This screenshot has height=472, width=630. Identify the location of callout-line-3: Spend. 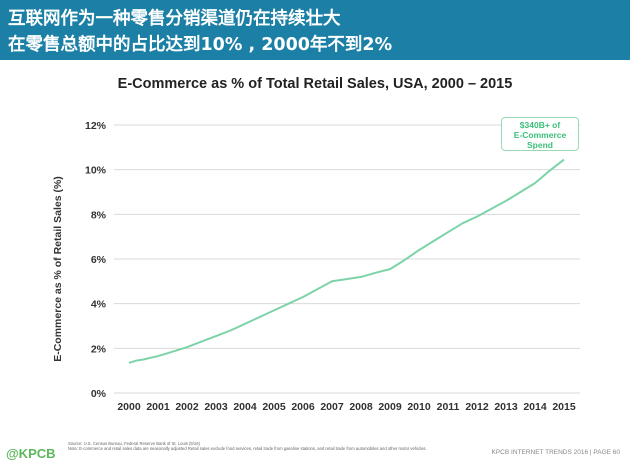
(540, 145).